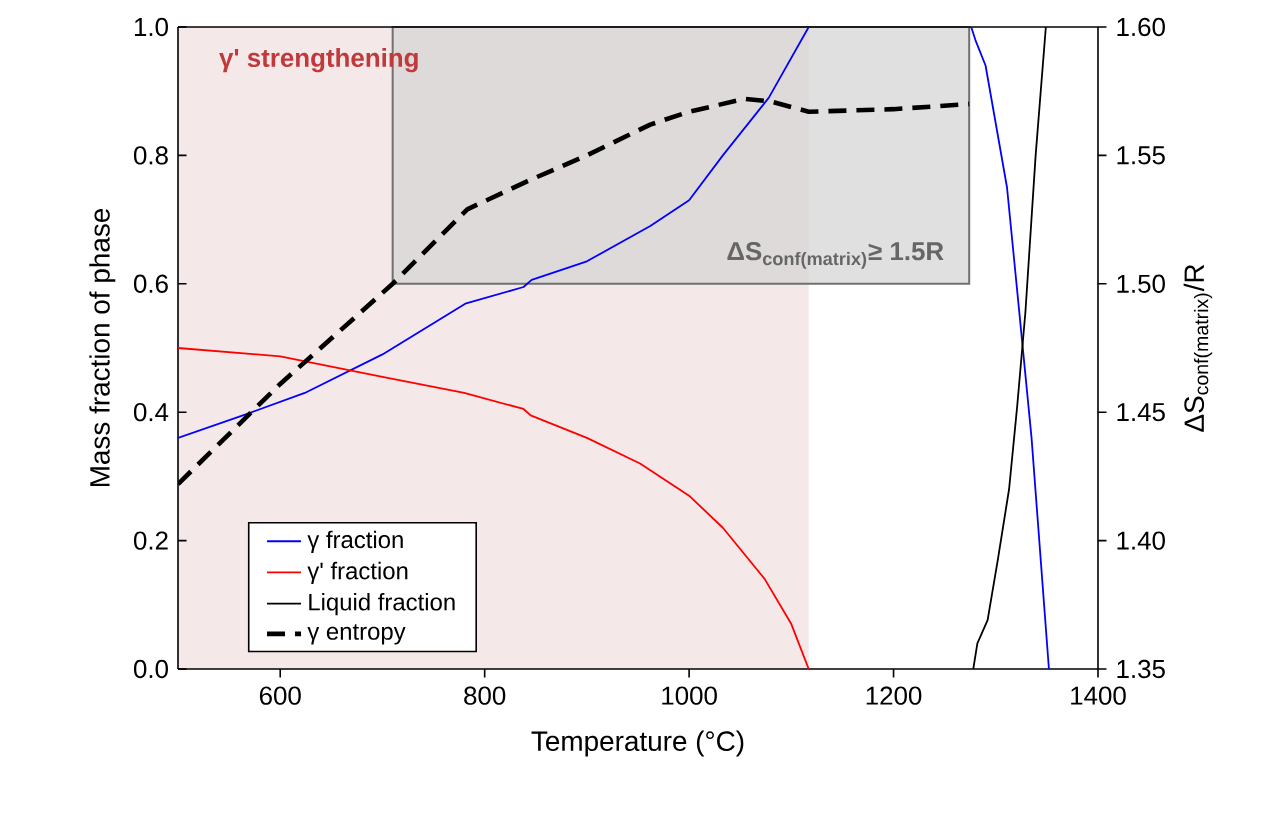 Image resolution: width=1286 pixels, height=814 pixels. I want to click on y-tick-label: 0.8, so click(150, 155).